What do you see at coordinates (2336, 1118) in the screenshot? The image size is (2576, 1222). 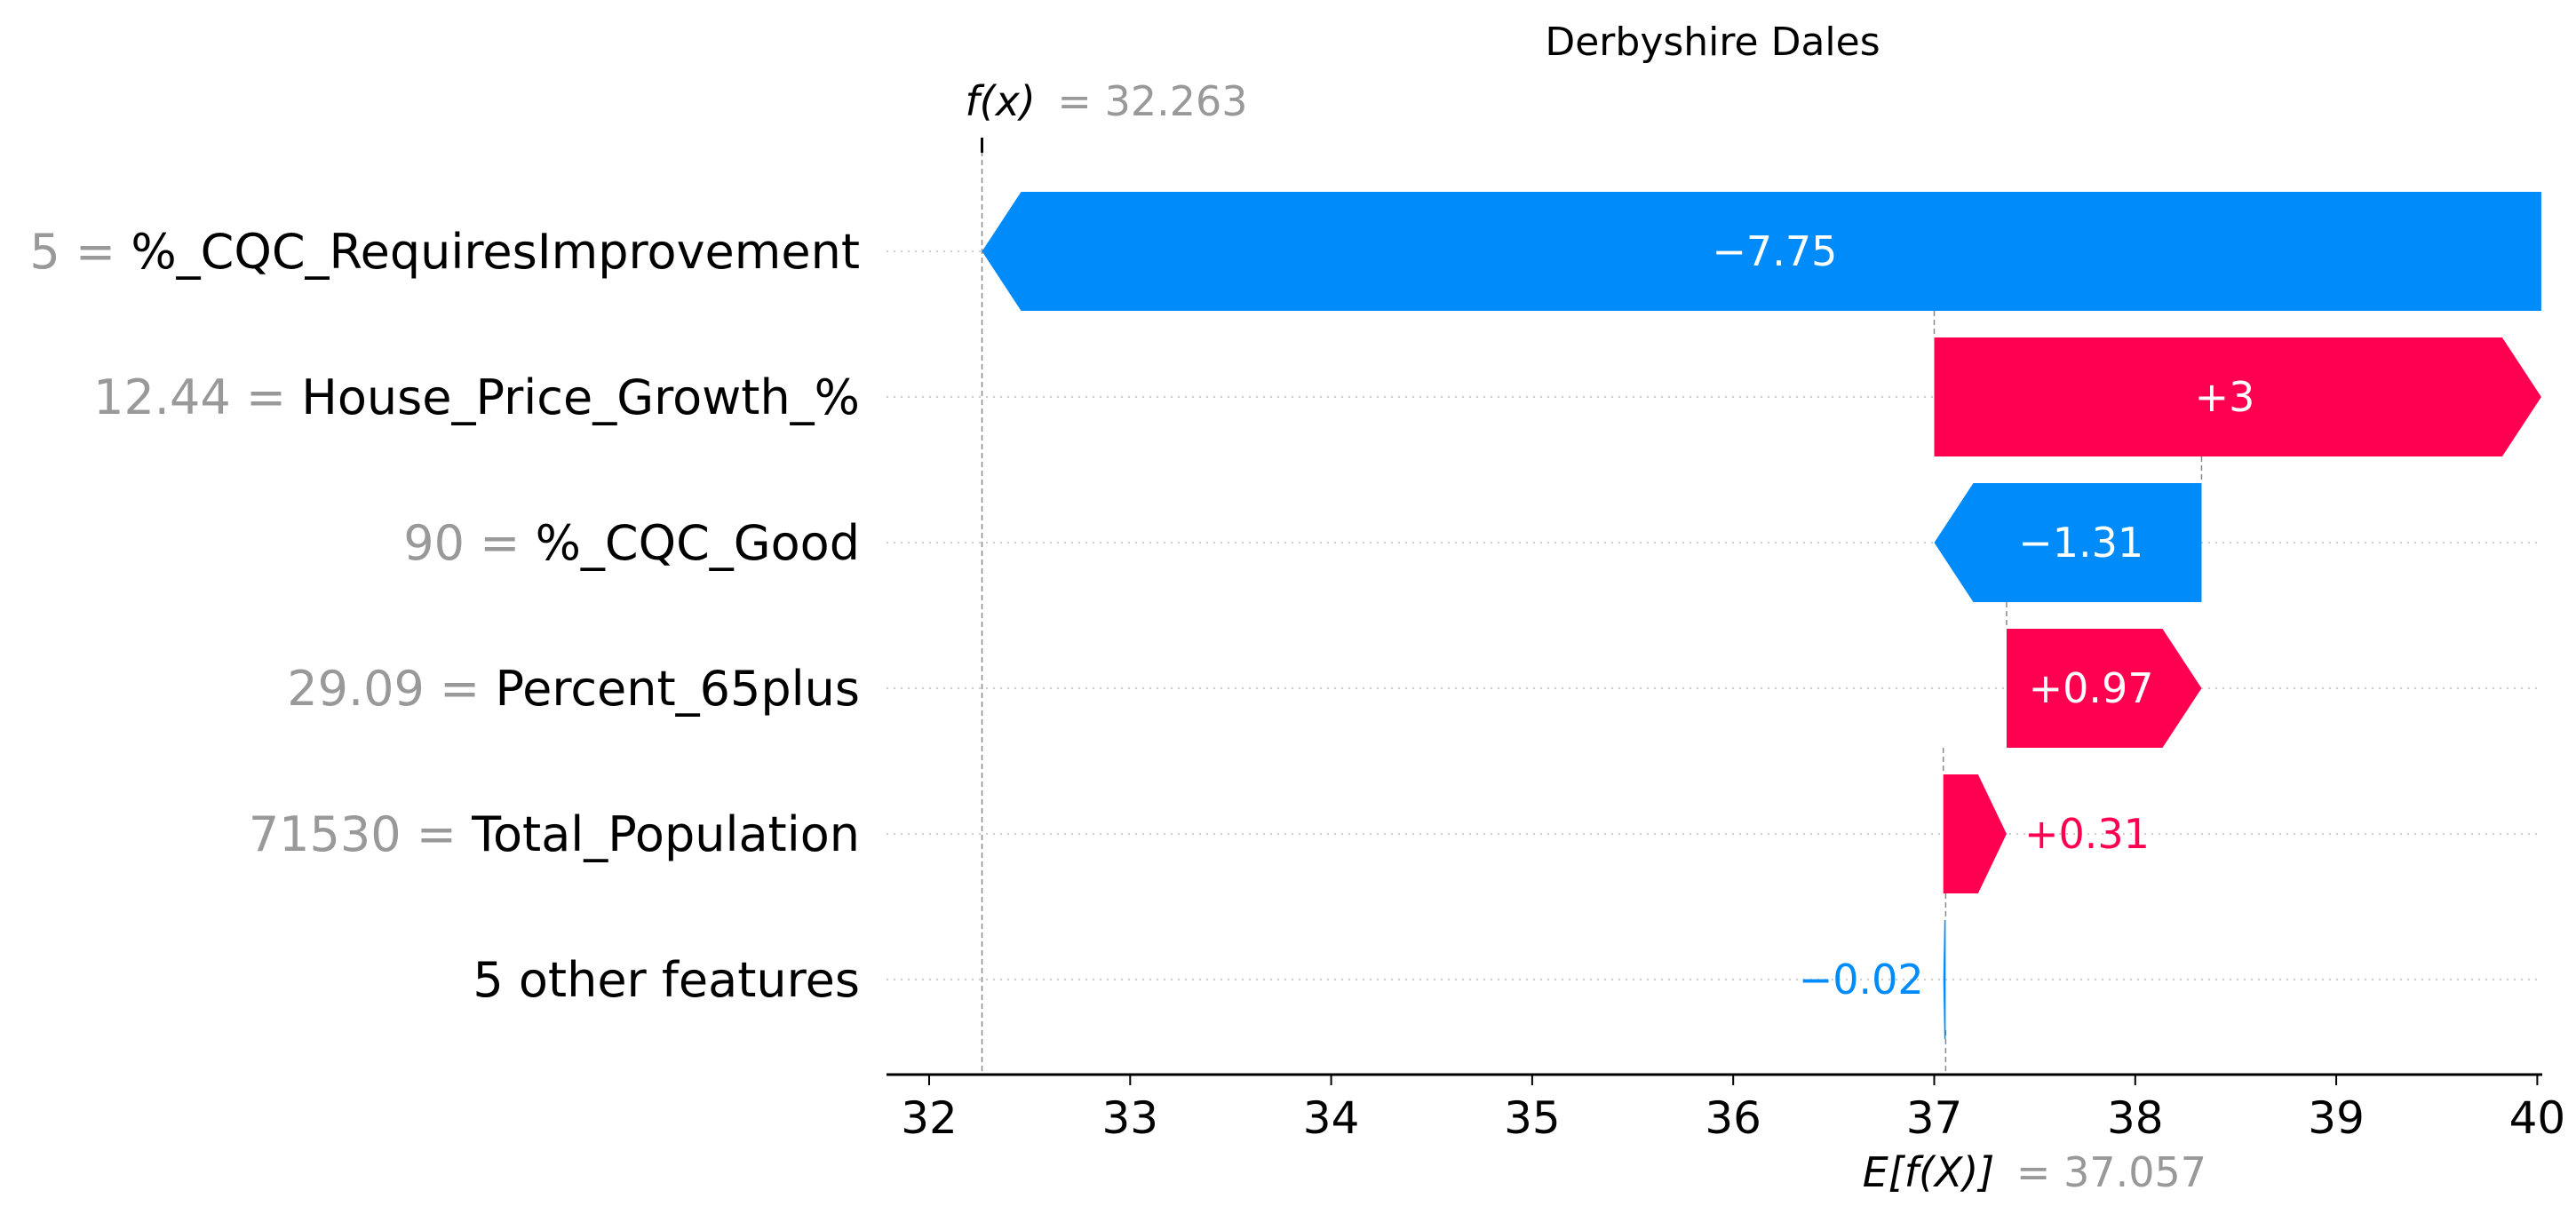 I see `x-tick-label: 39` at bounding box center [2336, 1118].